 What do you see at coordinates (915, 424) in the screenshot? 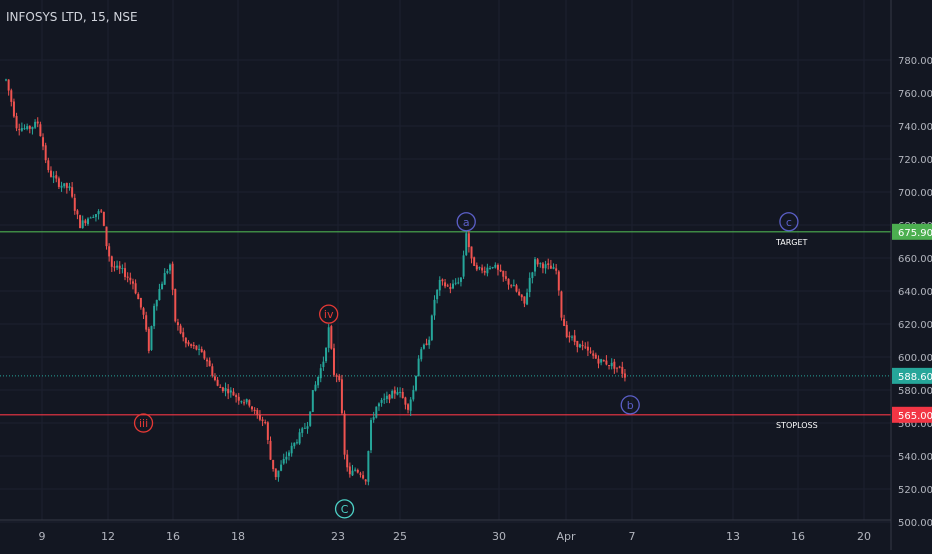
I see `price-tick-label: 560.00` at bounding box center [915, 424].